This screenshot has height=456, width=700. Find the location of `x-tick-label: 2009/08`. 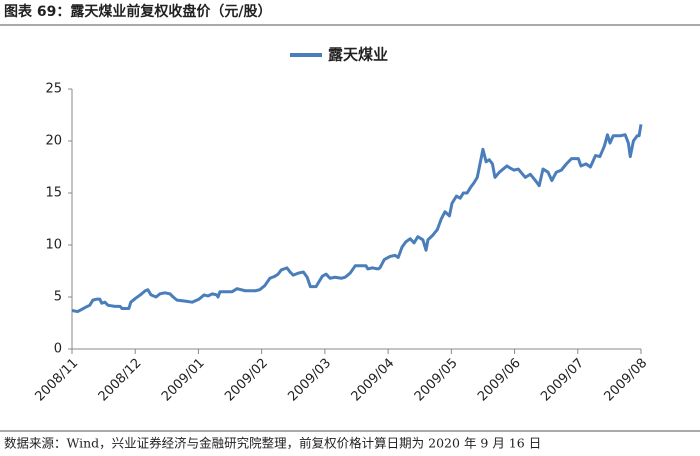

x-tick-label: 2009/08 is located at coordinates (626, 380).